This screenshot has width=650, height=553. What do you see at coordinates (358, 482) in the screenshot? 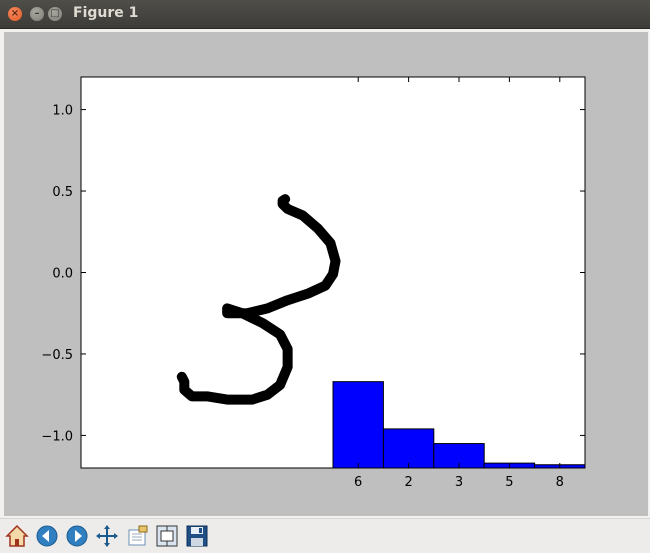
I see `x-tick-label: 6` at bounding box center [358, 482].